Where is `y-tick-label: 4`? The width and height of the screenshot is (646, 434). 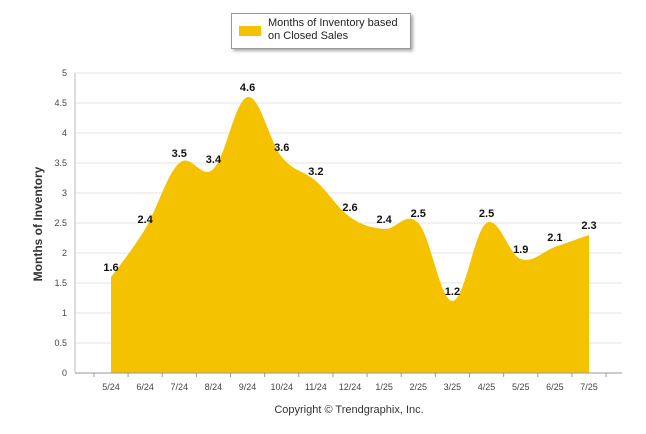
y-tick-label: 4 is located at coordinates (64, 133).